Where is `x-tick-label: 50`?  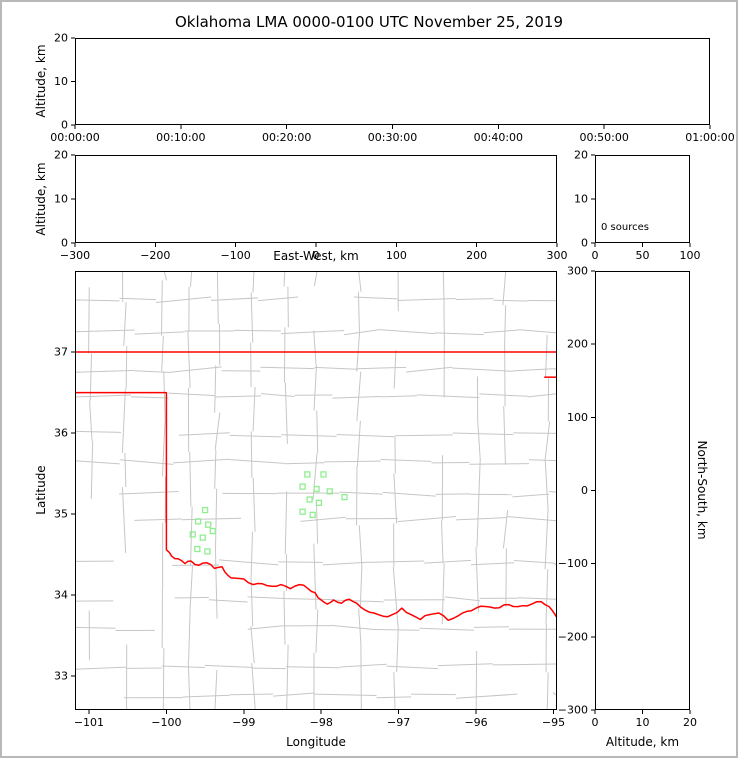 x-tick-label: 50 is located at coordinates (643, 255).